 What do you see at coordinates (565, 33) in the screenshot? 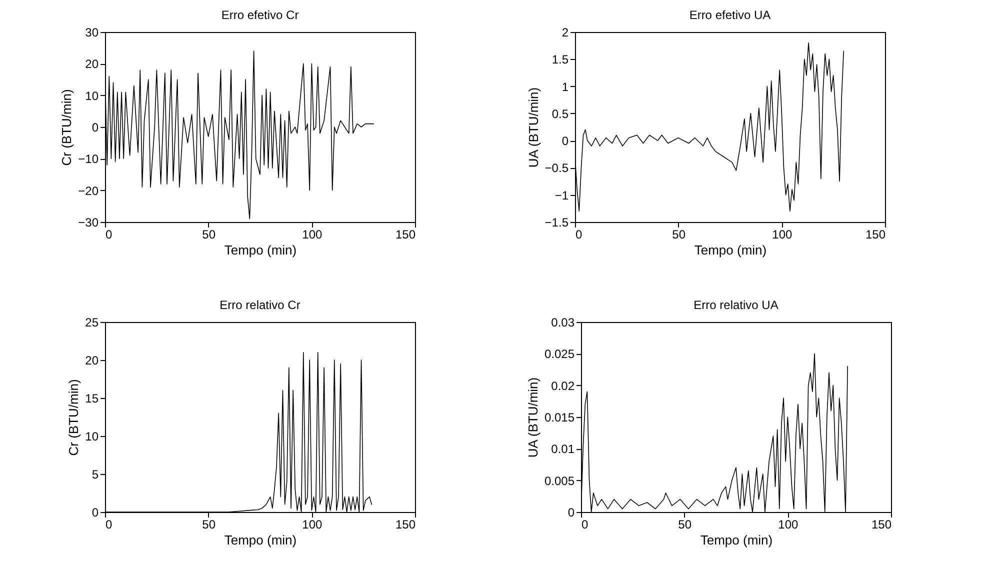
I see `y-tick-label: 2` at bounding box center [565, 33].